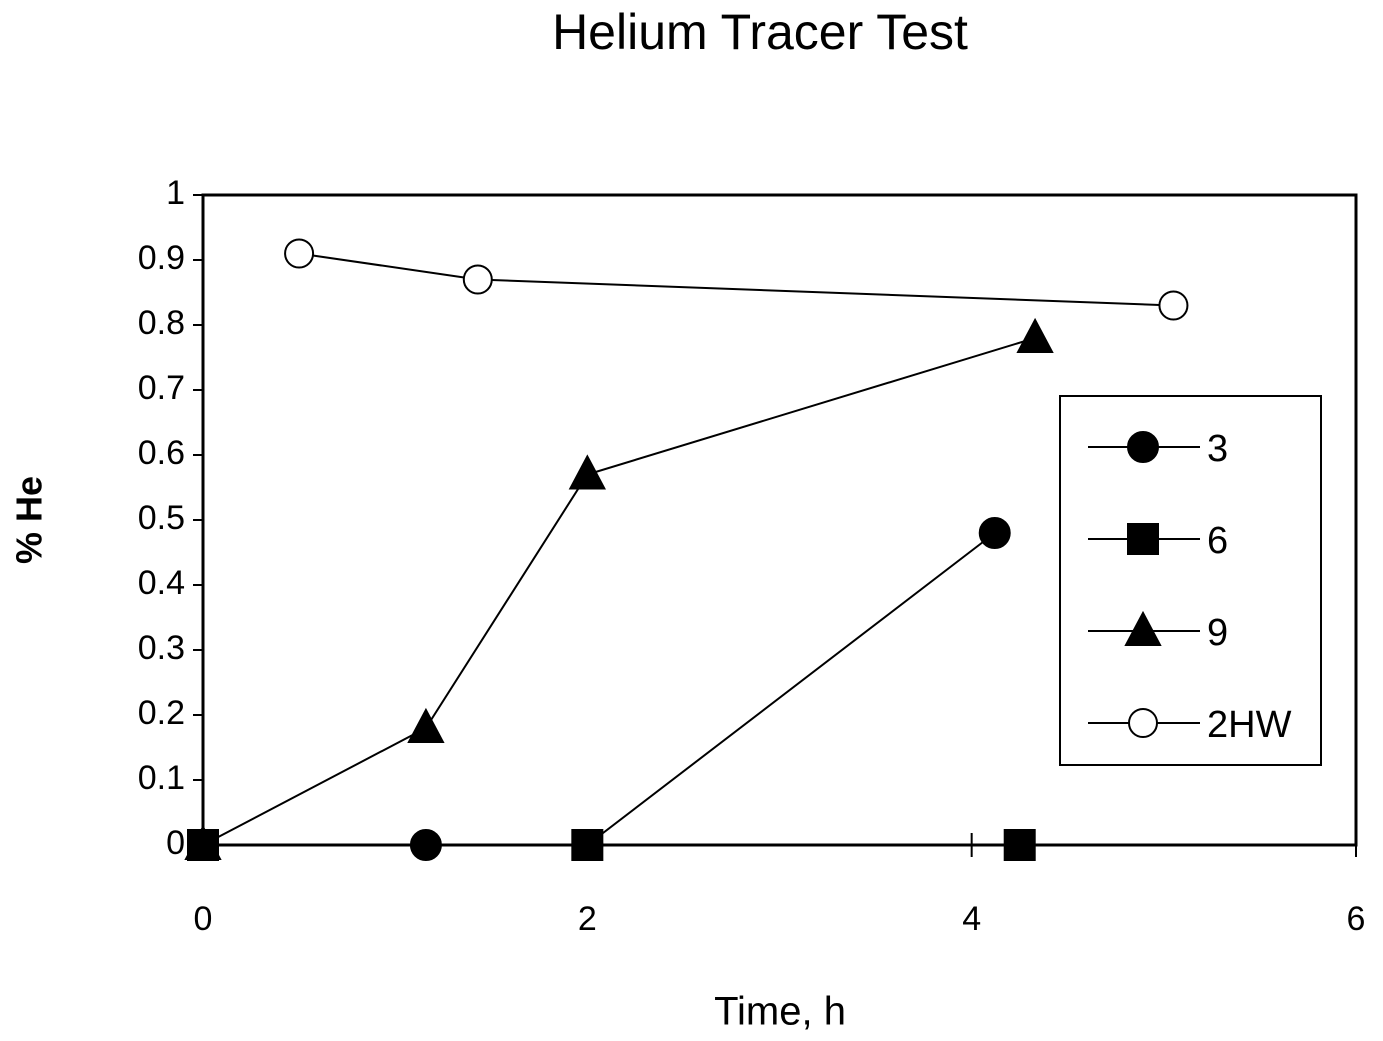  What do you see at coordinates (161, 713) in the screenshot?
I see `y-tick-label: 0.2` at bounding box center [161, 713].